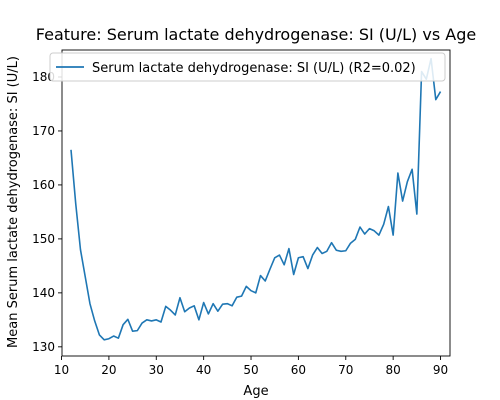 The height and width of the screenshot is (400, 500). I want to click on x-tick-label: 40, so click(203, 370).